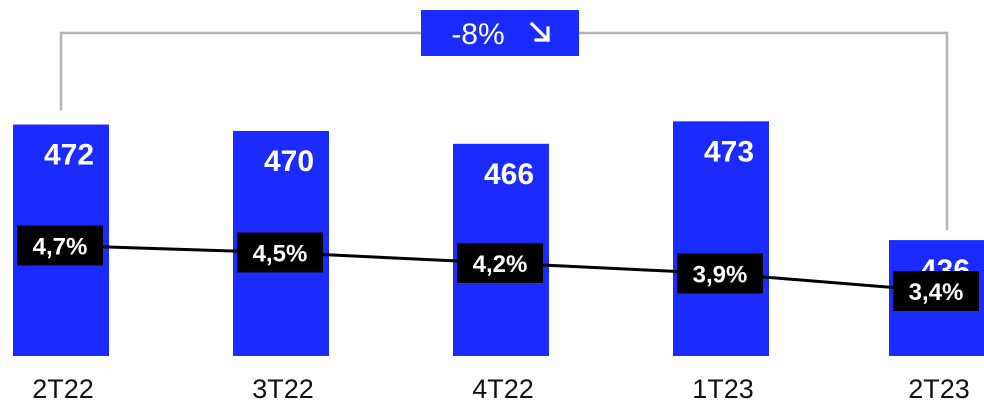 The height and width of the screenshot is (408, 984). What do you see at coordinates (721, 238) in the screenshot?
I see `bar-1T23` at bounding box center [721, 238].